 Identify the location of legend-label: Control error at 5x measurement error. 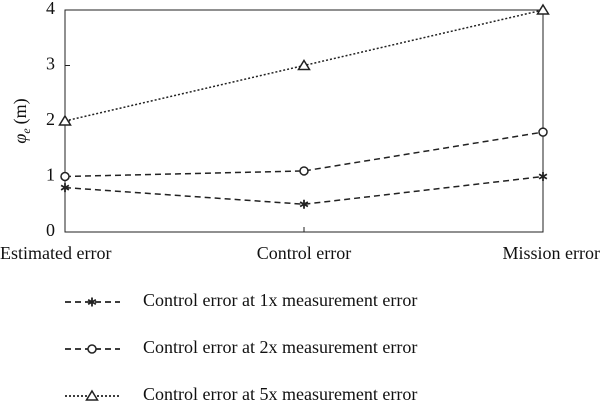
(280, 394).